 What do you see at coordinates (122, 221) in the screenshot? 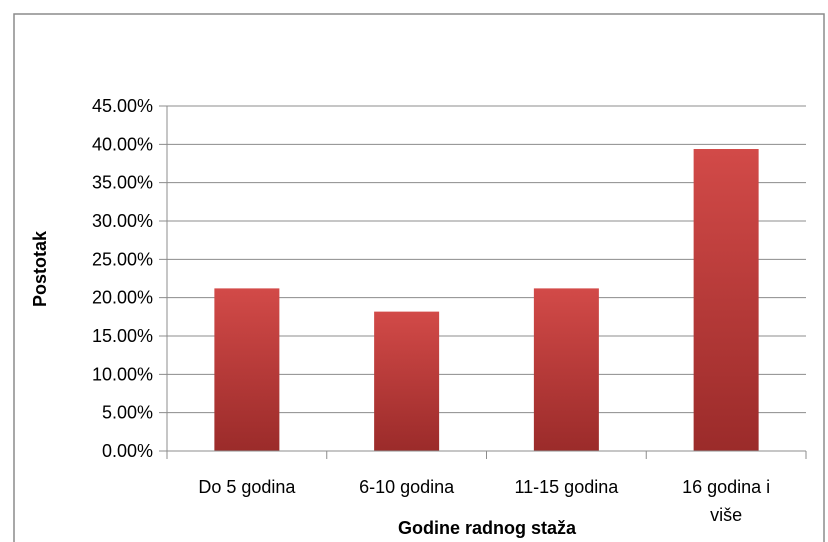
I see `y-tick-label: 30.00%` at bounding box center [122, 221].